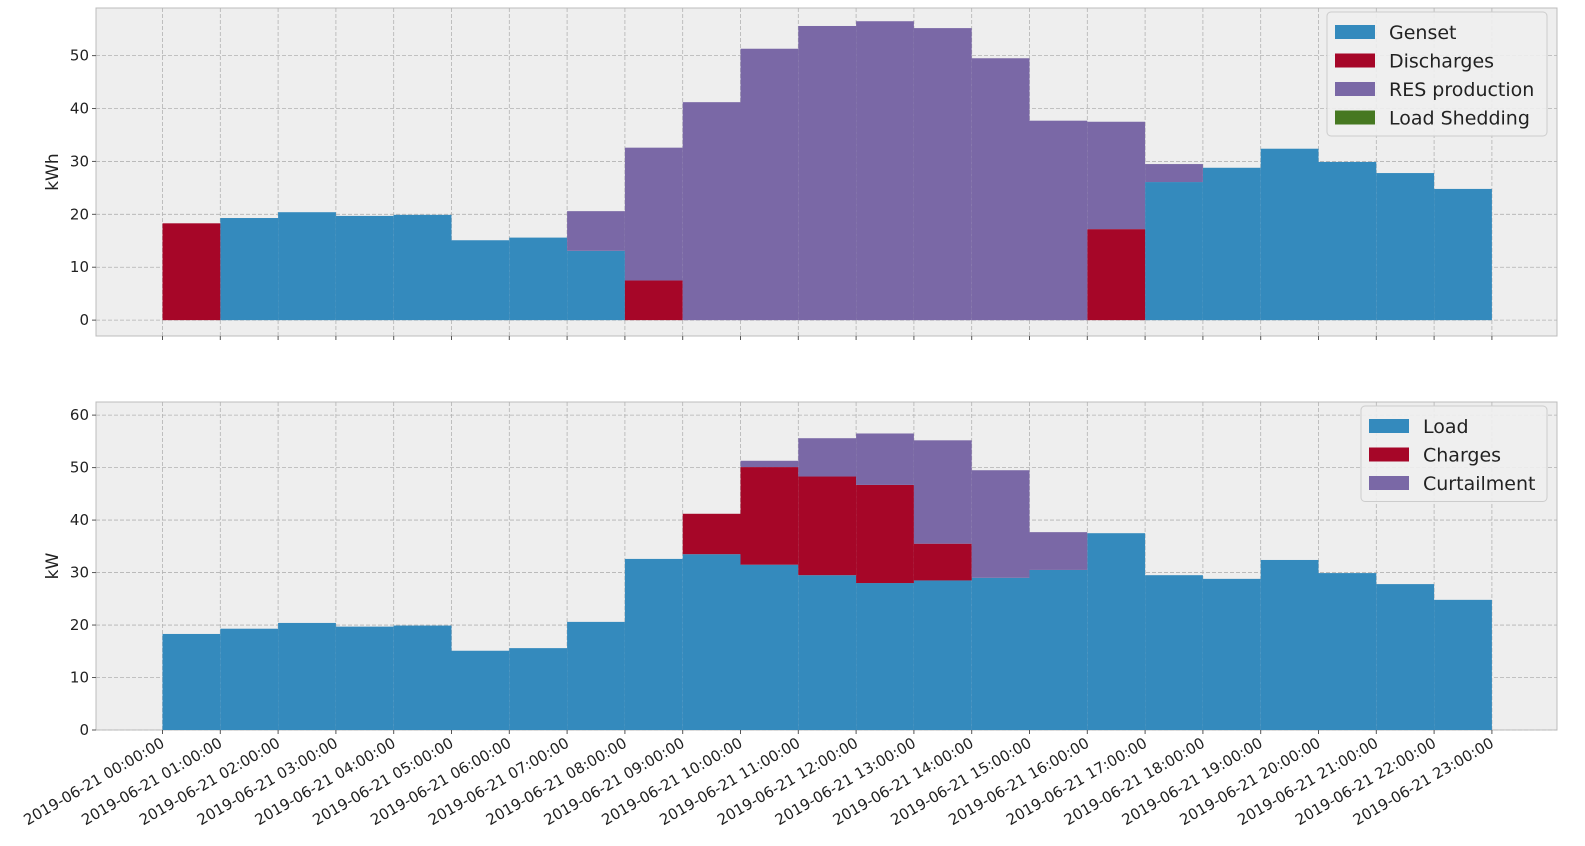 This screenshot has height=846, width=1585. What do you see at coordinates (53, 565) in the screenshot?
I see `y-axis-label: kW` at bounding box center [53, 565].